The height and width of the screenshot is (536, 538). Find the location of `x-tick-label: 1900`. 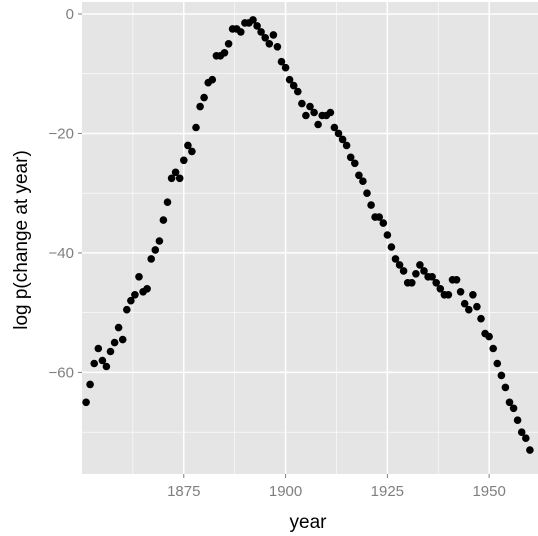

x-tick-label: 1900 is located at coordinates (285, 491).